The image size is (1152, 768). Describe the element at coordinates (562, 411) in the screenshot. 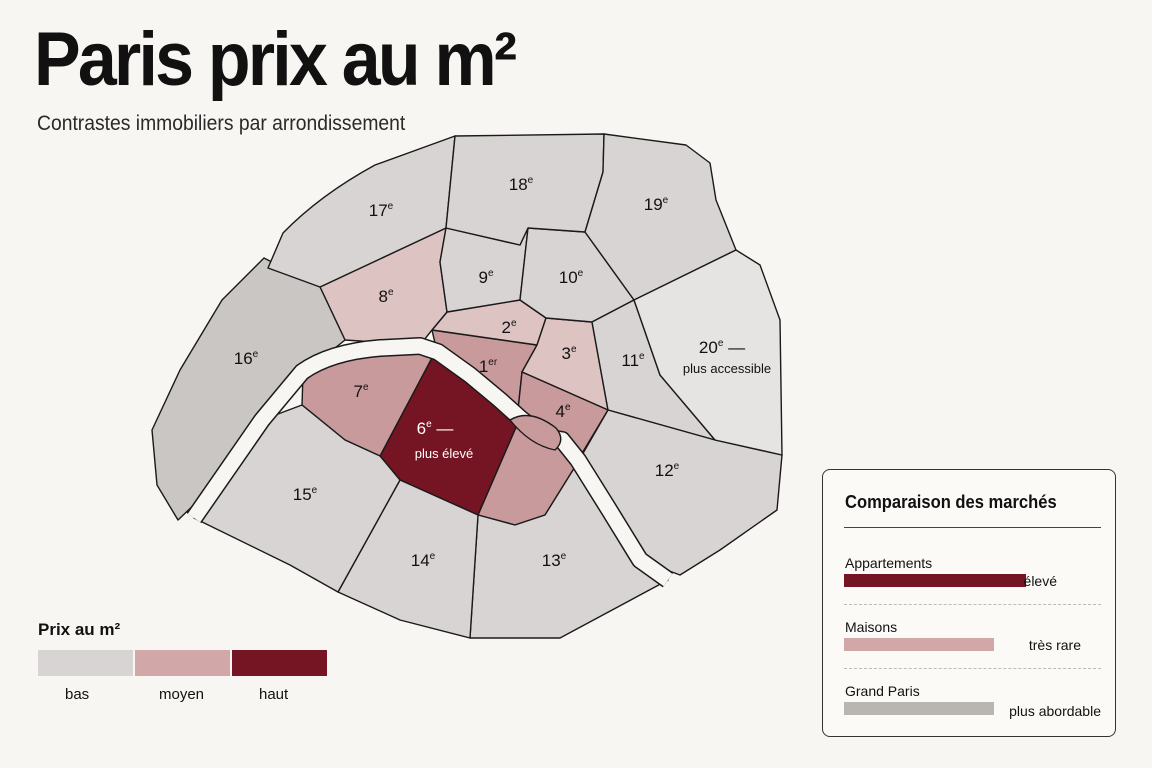

I see `arrondissement-label-4: 4e` at that location.